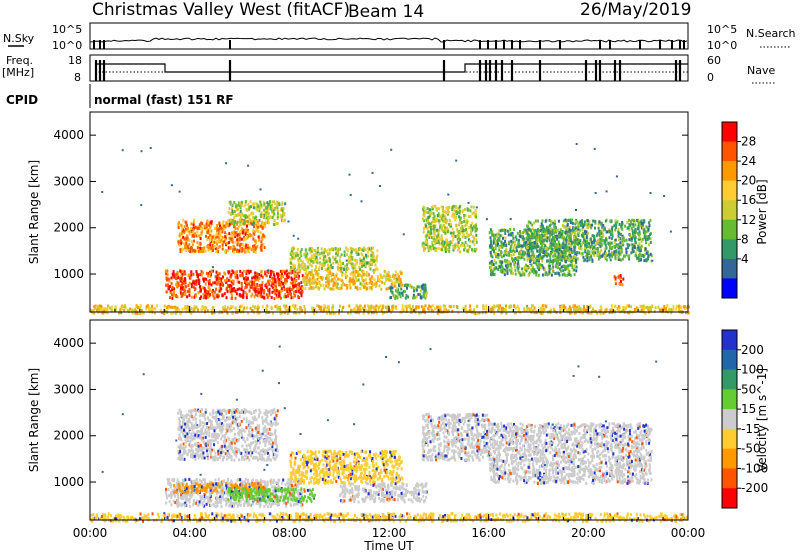 Image resolution: width=800 pixels, height=554 pixels. Describe the element at coordinates (391, 70) in the screenshot. I see `freq-trace` at that location.